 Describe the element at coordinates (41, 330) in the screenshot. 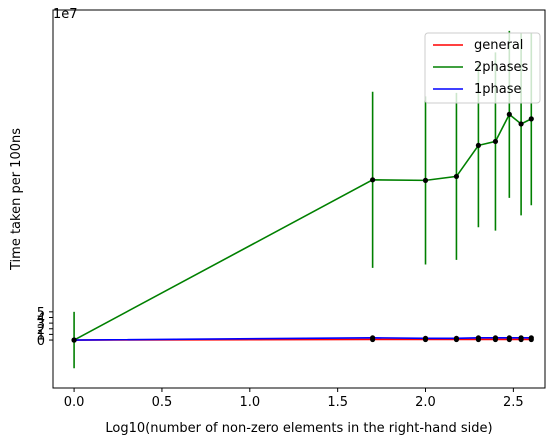

I see `y-tick-label: 2` at that location.